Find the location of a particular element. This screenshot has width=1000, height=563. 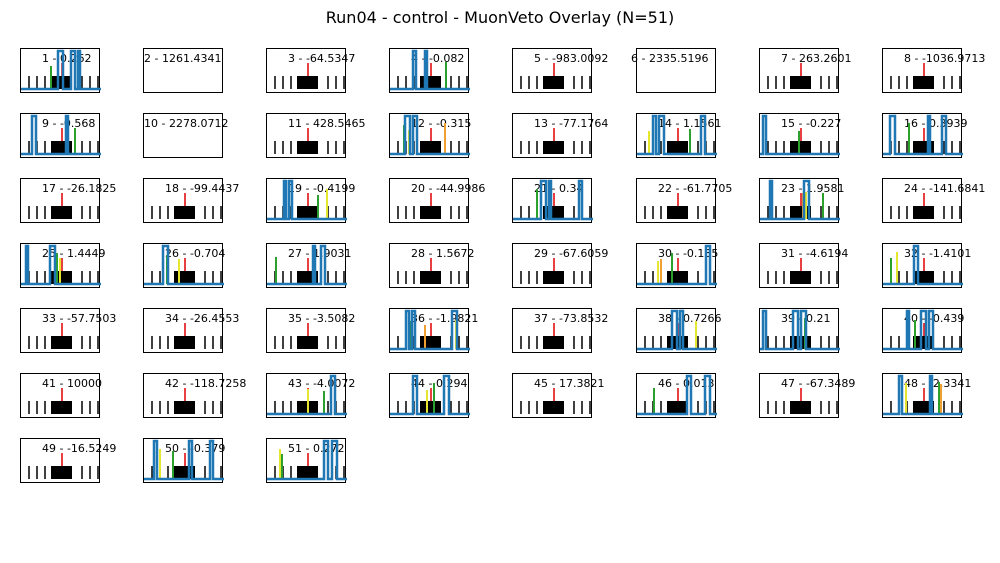

panel-label: 23 - 1.9581 is located at coordinates (813, 188).